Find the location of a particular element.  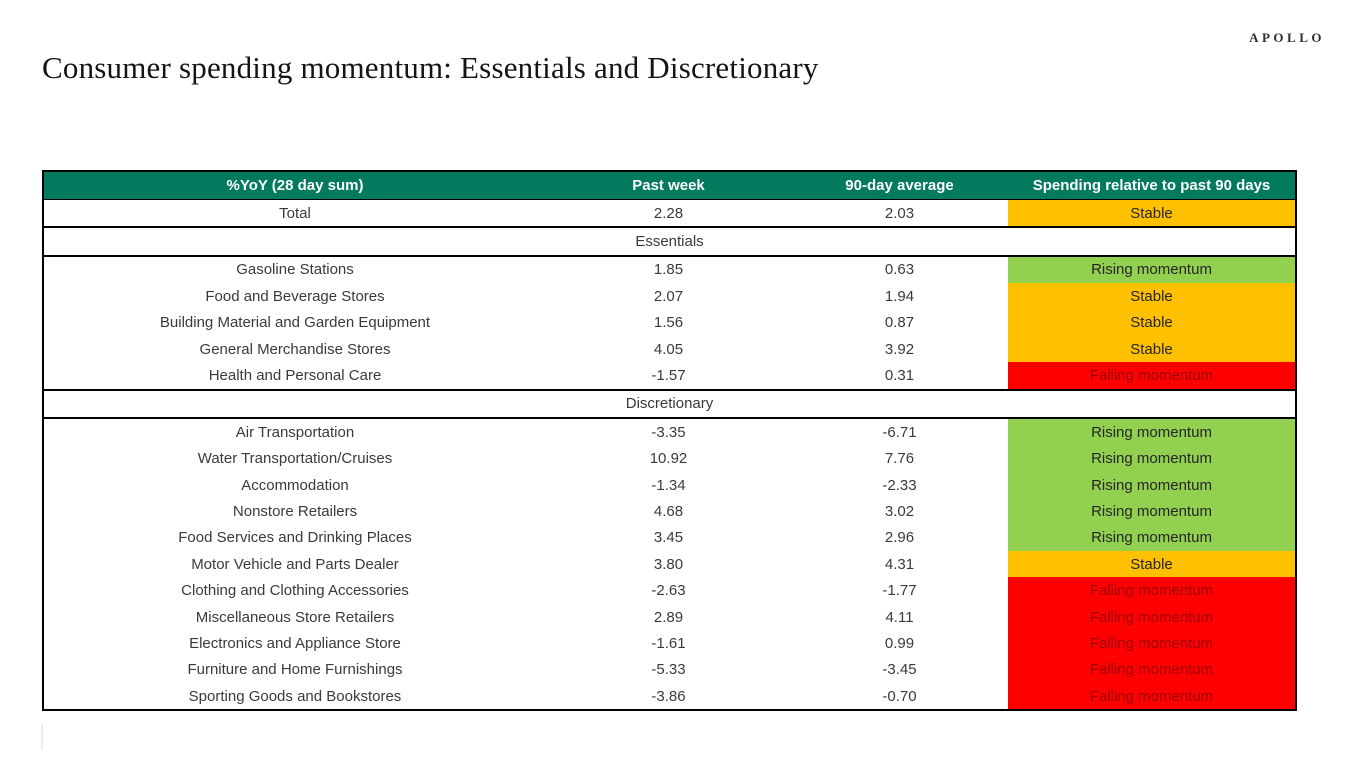

past-week-cell: 1.85 is located at coordinates (668, 270).